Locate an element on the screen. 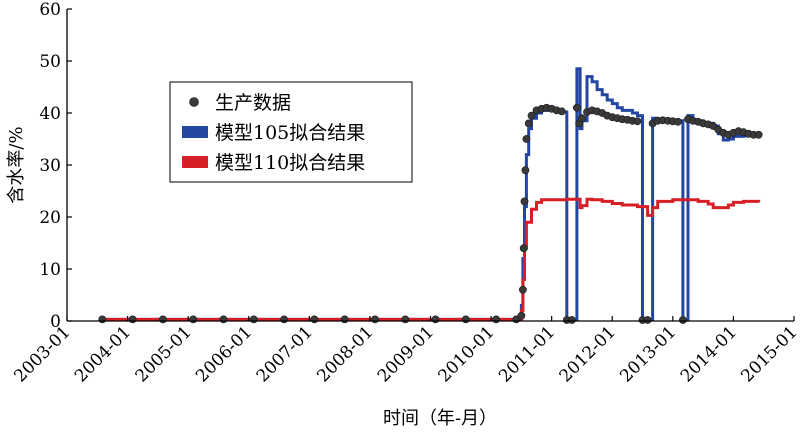  x-tick-label: 2015-01 is located at coordinates (768, 354).